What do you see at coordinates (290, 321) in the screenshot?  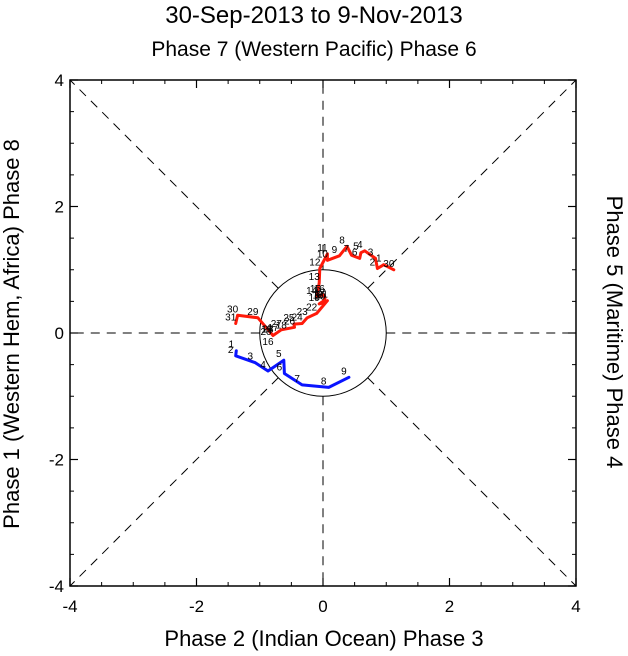 I see `point-label: 26` at bounding box center [290, 321].